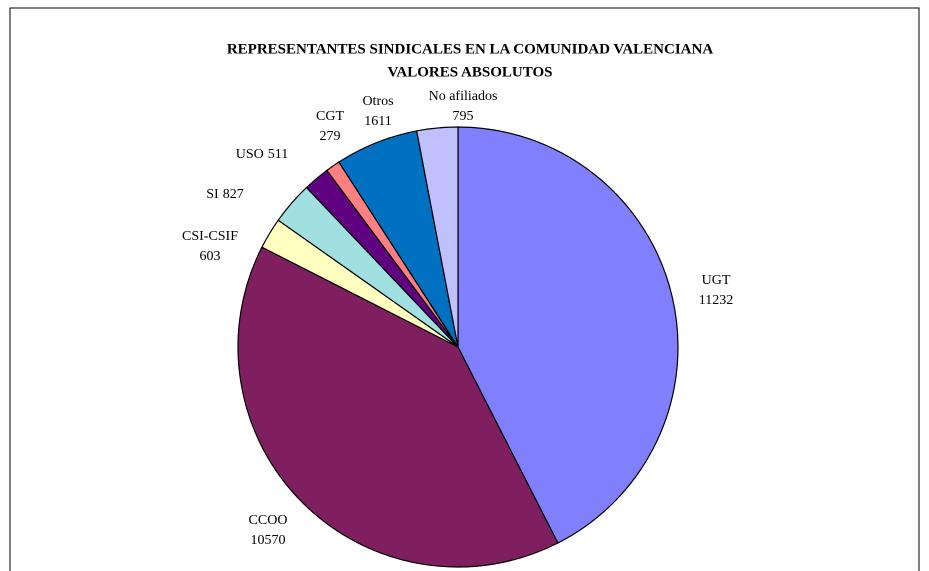  I want to click on category-label: CGT, so click(330, 116).